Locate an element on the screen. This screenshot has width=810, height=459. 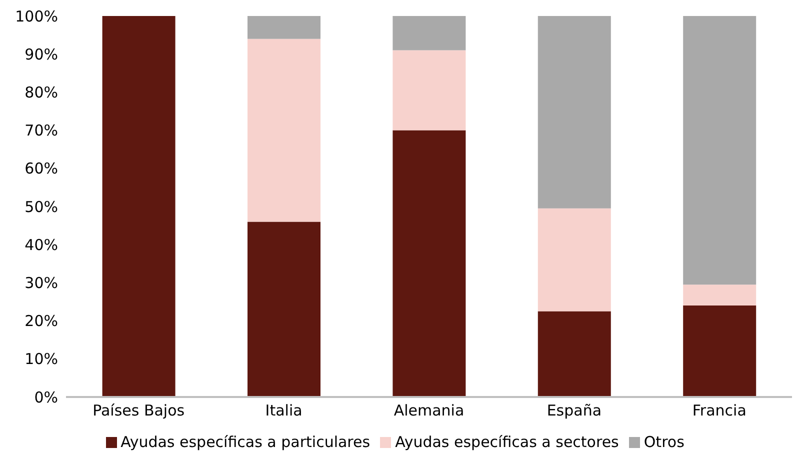
y-tick-label: 10% is located at coordinates (41, 359).